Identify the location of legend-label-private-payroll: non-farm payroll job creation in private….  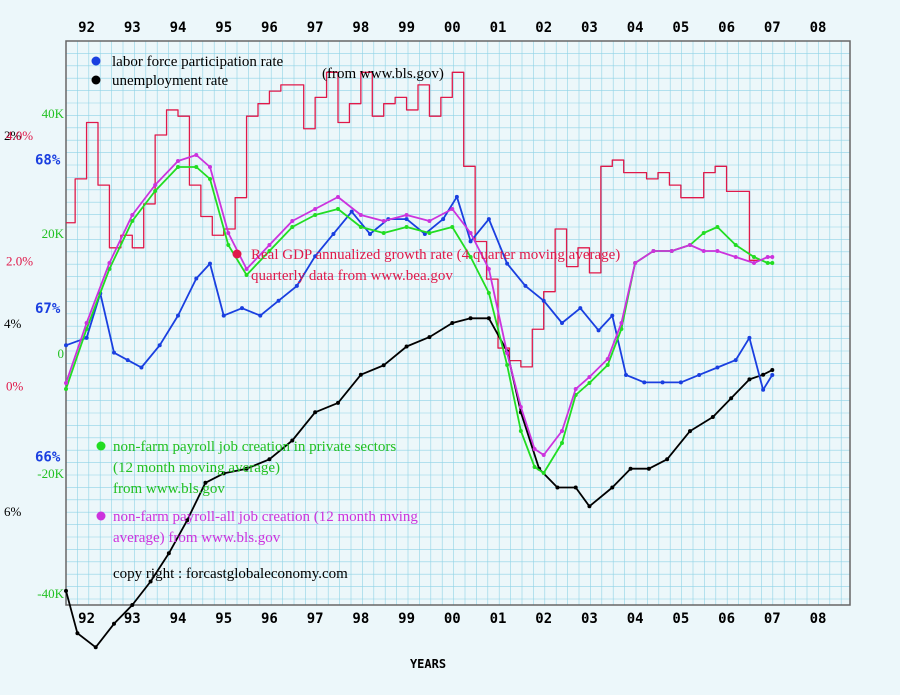
(254, 447).